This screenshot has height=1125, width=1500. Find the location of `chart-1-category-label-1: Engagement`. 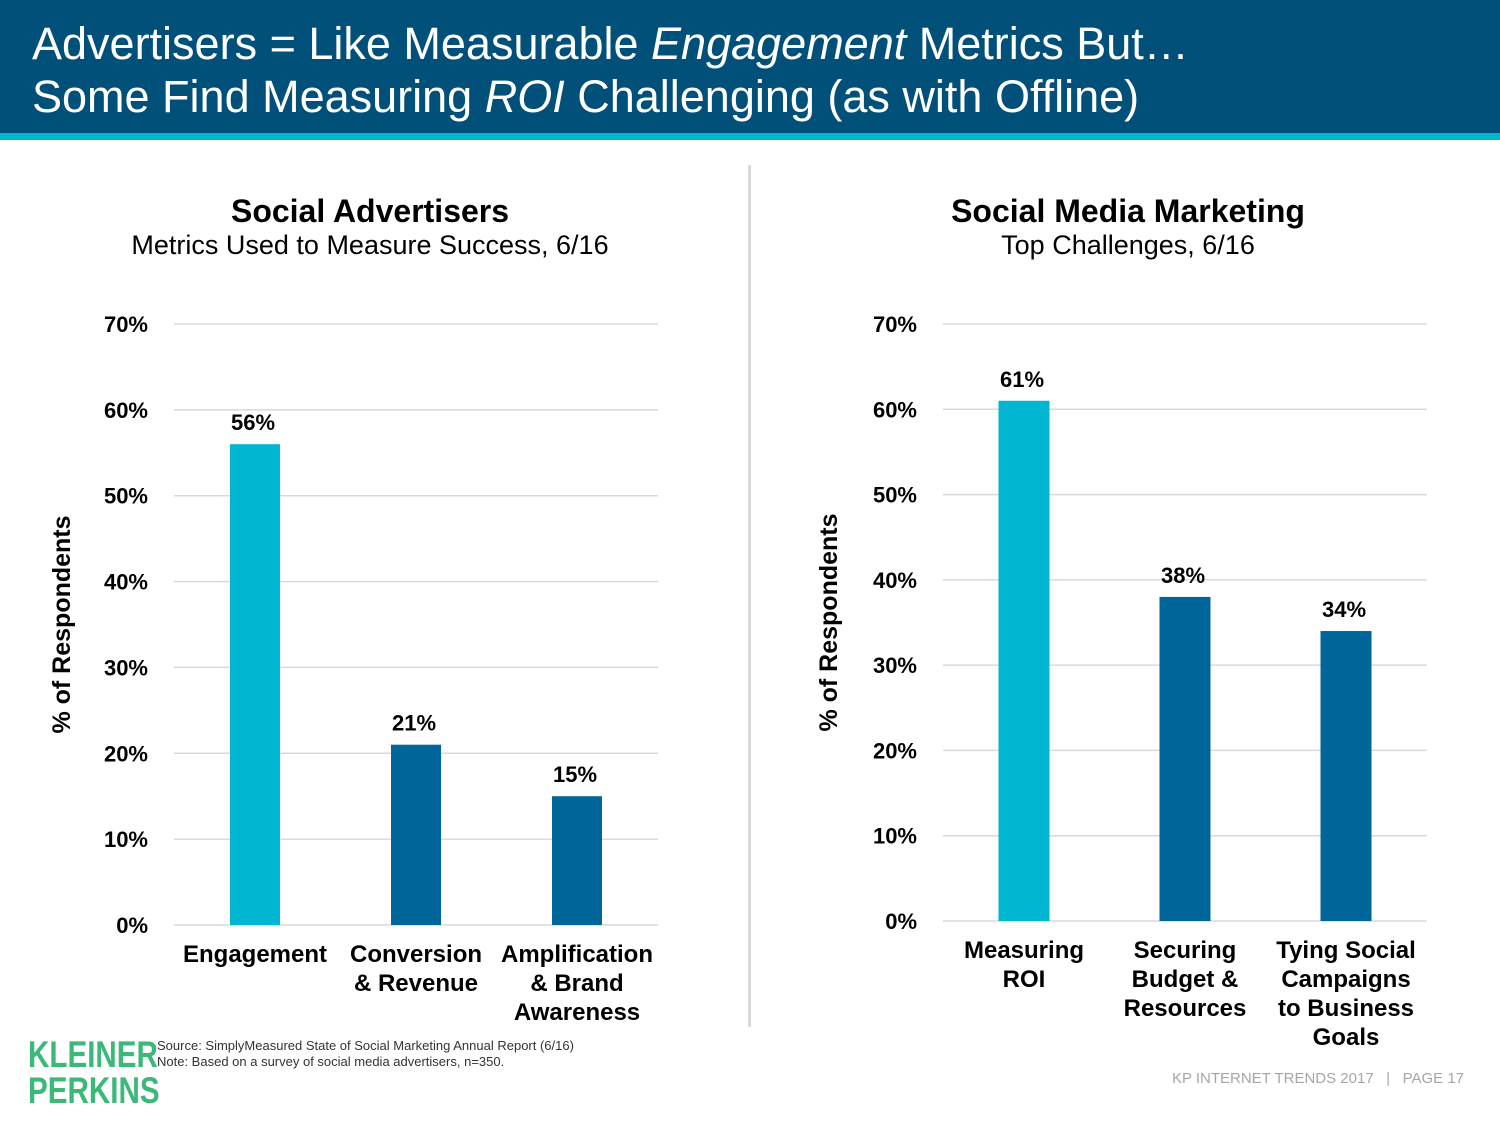

chart-1-category-label-1: Engagement is located at coordinates (255, 954).